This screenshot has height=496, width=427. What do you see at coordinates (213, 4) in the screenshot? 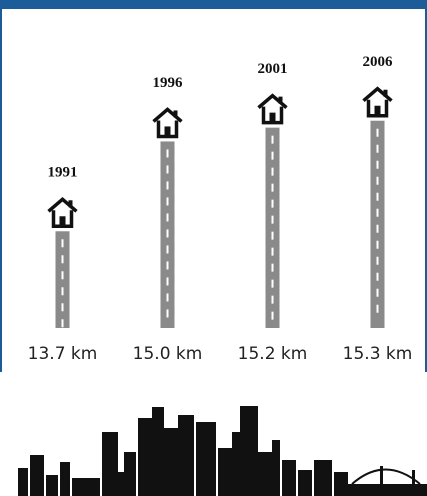
I see `top-bar` at bounding box center [213, 4].